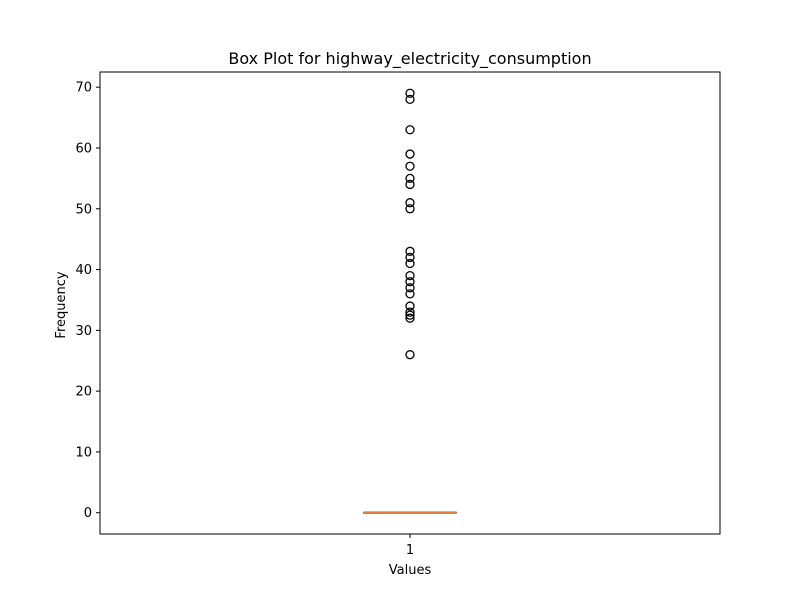 The height and width of the screenshot is (600, 800). What do you see at coordinates (410, 570) in the screenshot?
I see `x-axis-label: Values` at bounding box center [410, 570].